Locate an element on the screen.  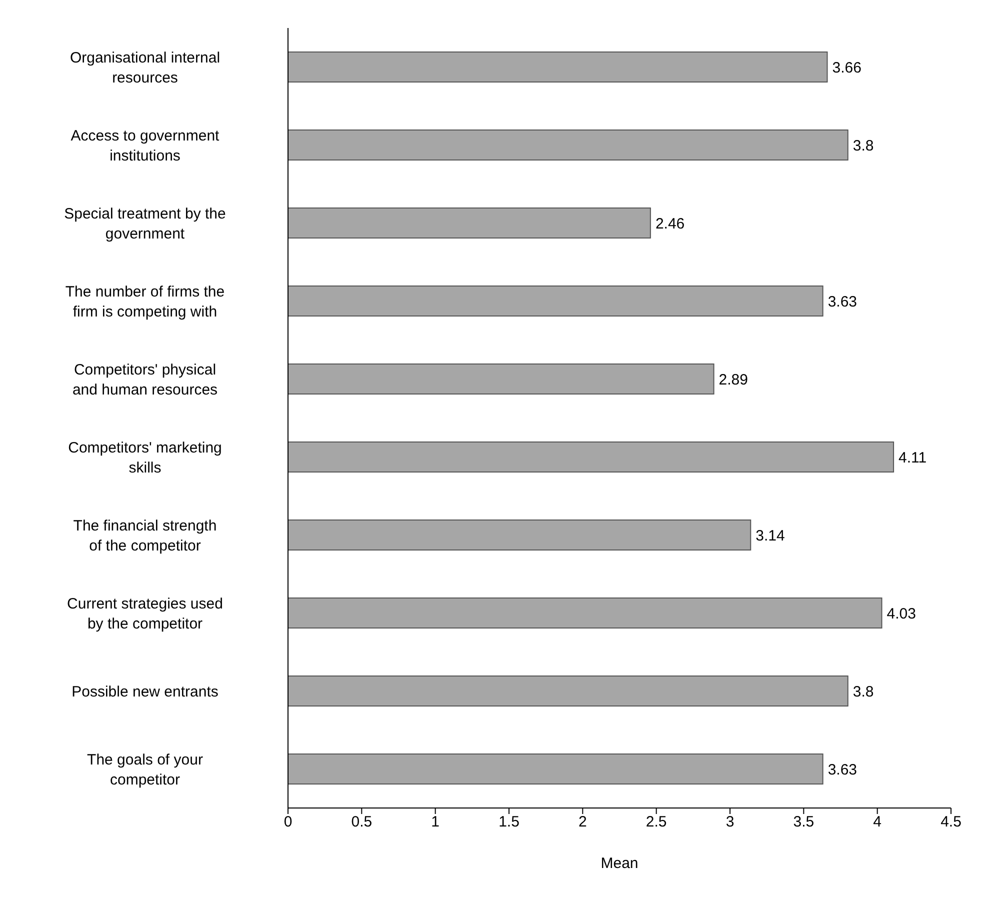
y-tick-label: Current strategies used by the competitor is located at coordinates (145, 613).